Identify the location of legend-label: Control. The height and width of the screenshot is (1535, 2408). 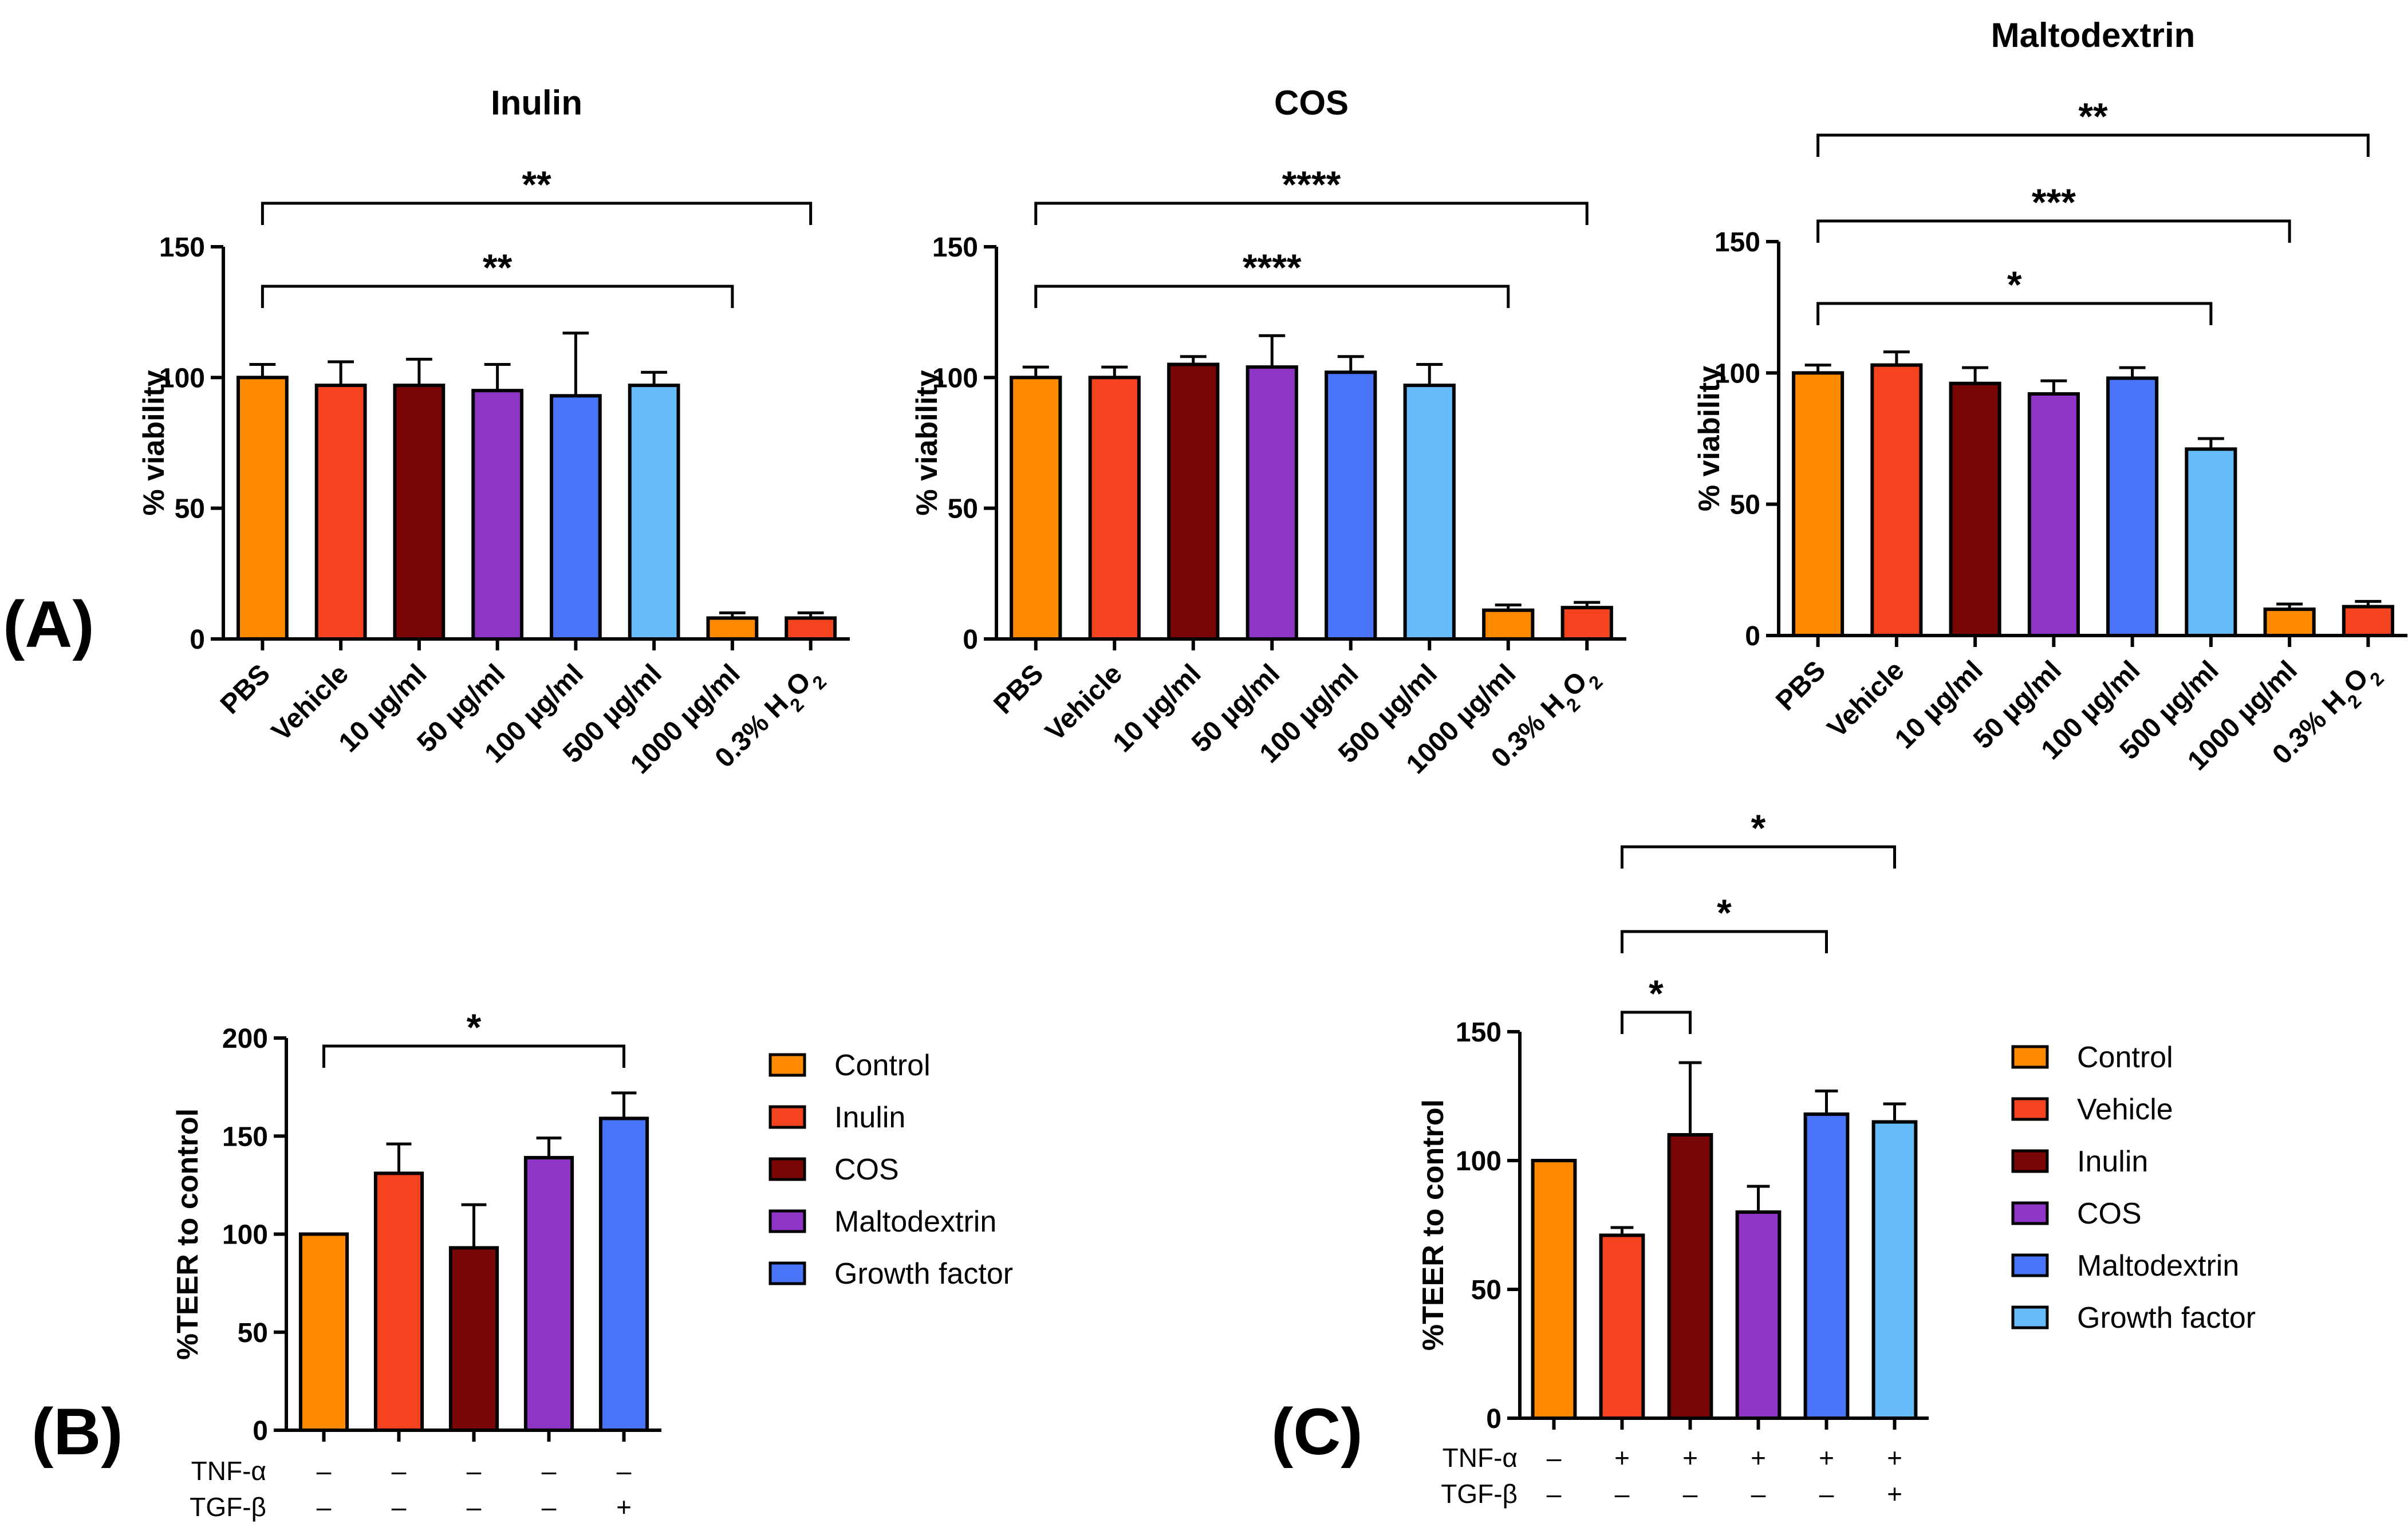
(883, 1065).